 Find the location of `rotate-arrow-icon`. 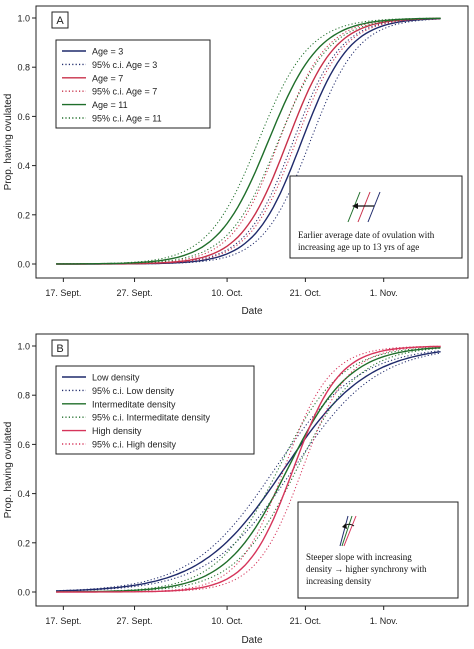

rotate-arrow-icon is located at coordinates (348, 531).